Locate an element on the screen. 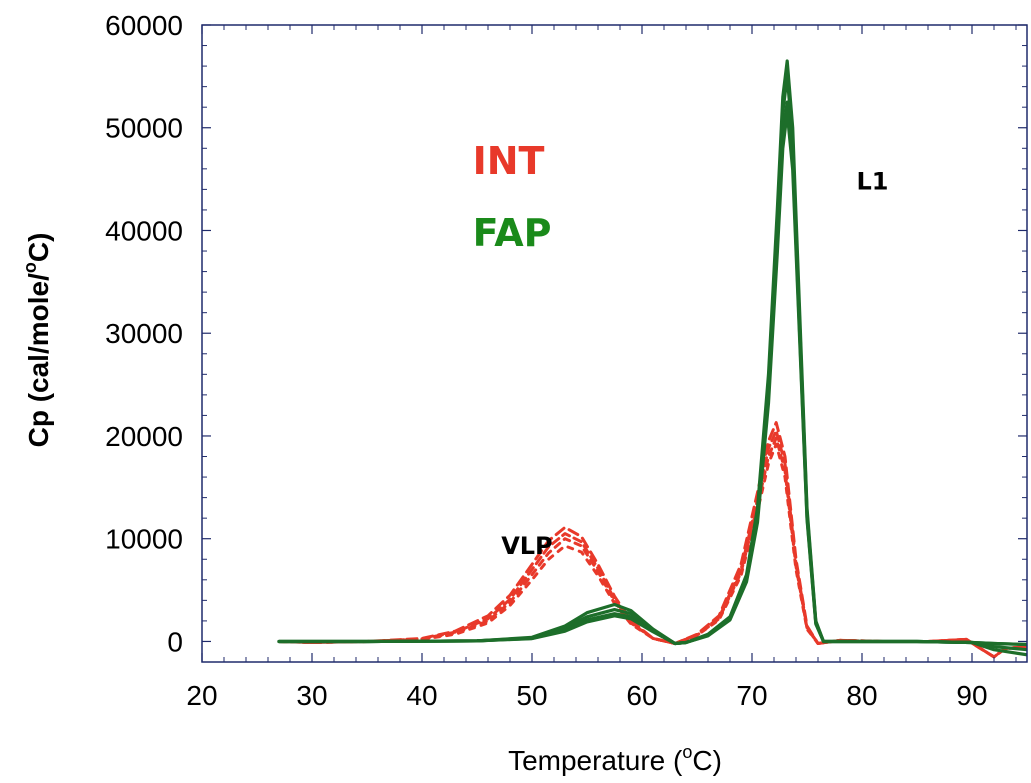  x-tick-label: 70 is located at coordinates (751, 695).